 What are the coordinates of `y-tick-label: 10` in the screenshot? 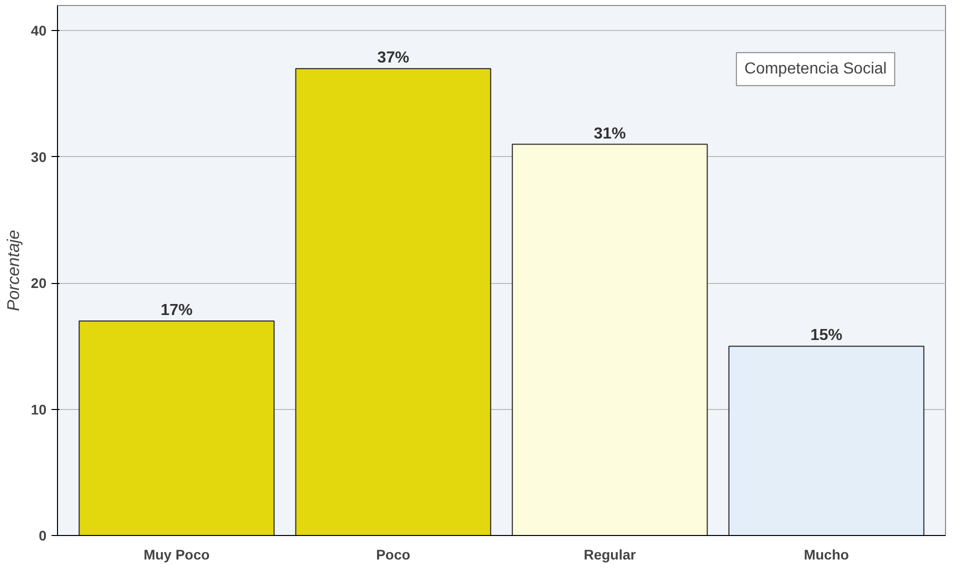 It's located at (38, 409).